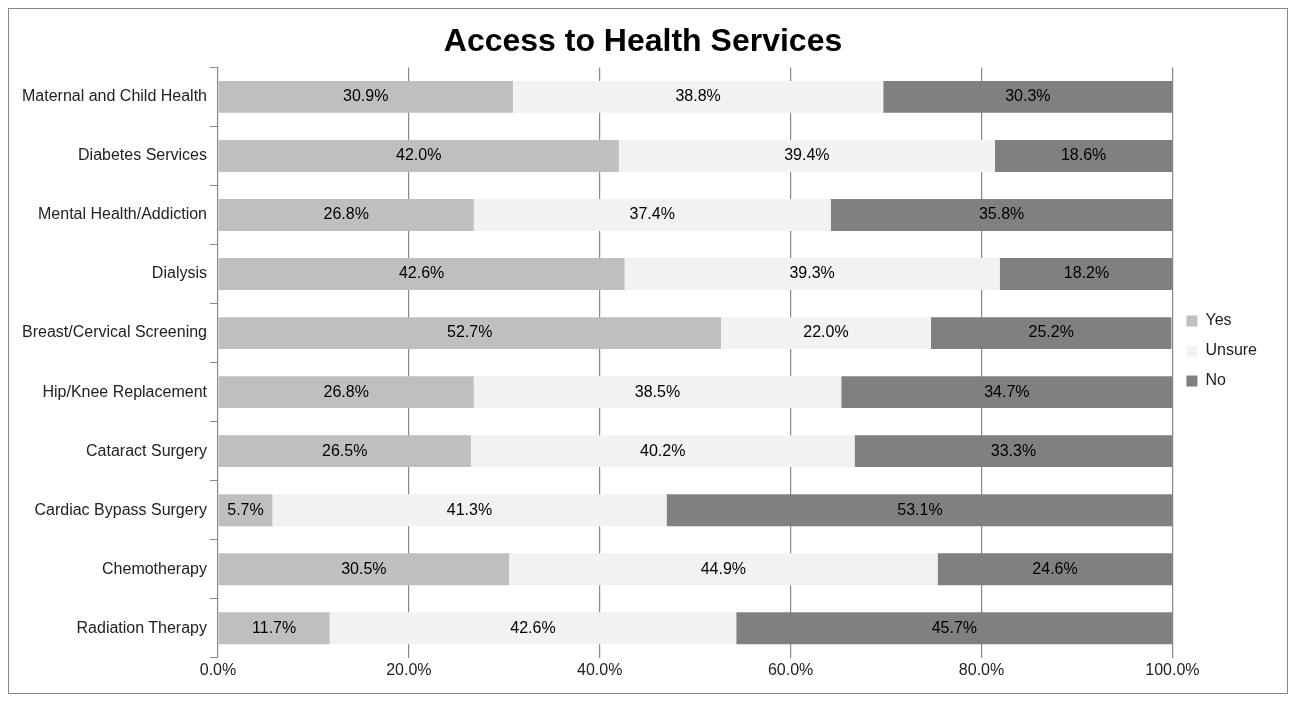  I want to click on data-label: 39.3%, so click(812, 273).